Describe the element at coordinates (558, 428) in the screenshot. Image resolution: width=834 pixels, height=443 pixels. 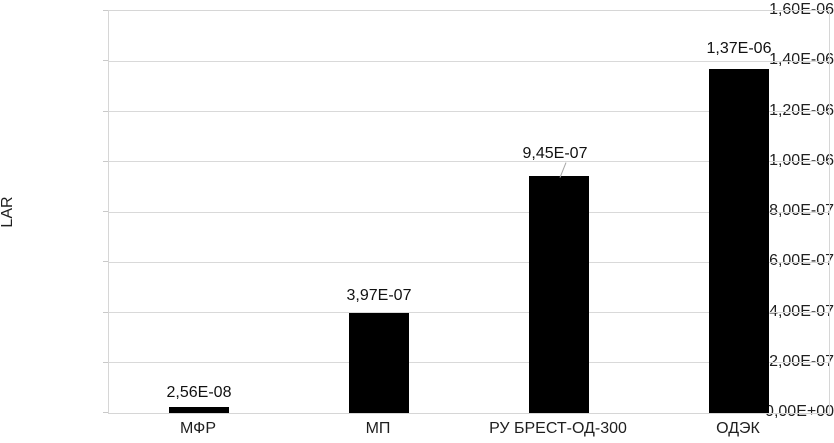
I see `category-label: РУ БРЕСТ-ОД-300` at that location.